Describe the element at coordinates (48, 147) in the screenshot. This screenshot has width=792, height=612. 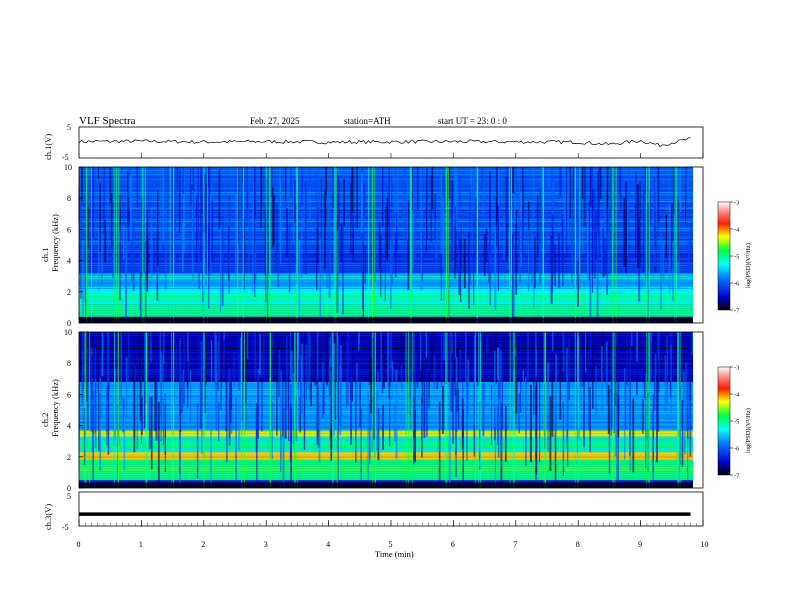
I see `ch1-ylabel: ch.1(V)` at that location.